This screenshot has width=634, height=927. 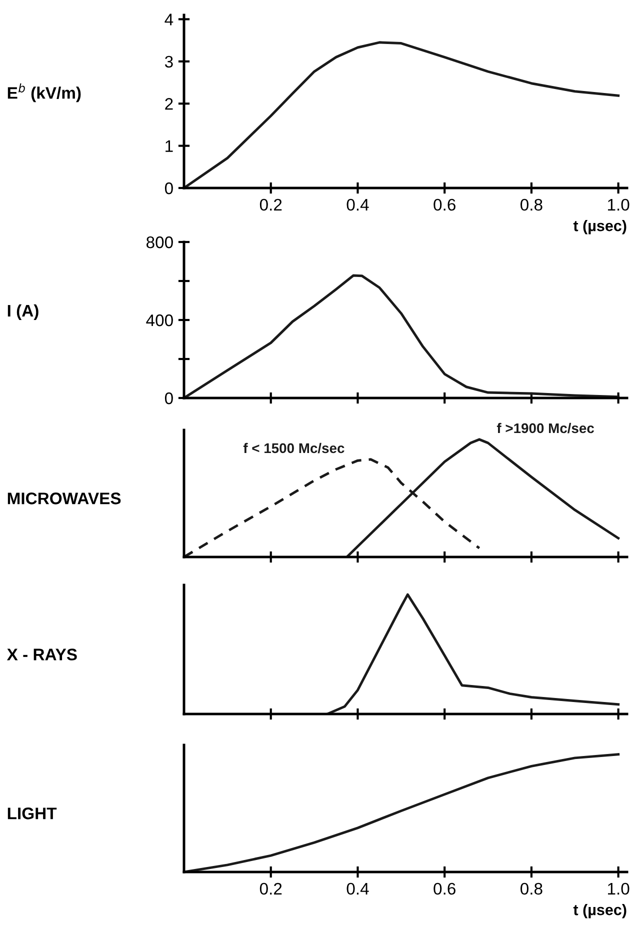 What do you see at coordinates (169, 146) in the screenshot?
I see `y-tick-label: 1` at bounding box center [169, 146].